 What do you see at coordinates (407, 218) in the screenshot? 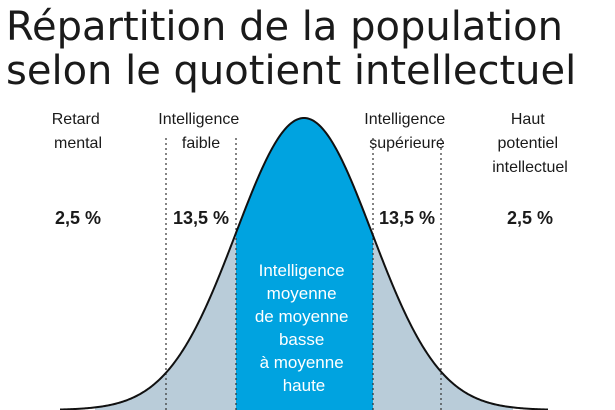
I see `percent-intelligence-superieure: 13,5 %` at bounding box center [407, 218].